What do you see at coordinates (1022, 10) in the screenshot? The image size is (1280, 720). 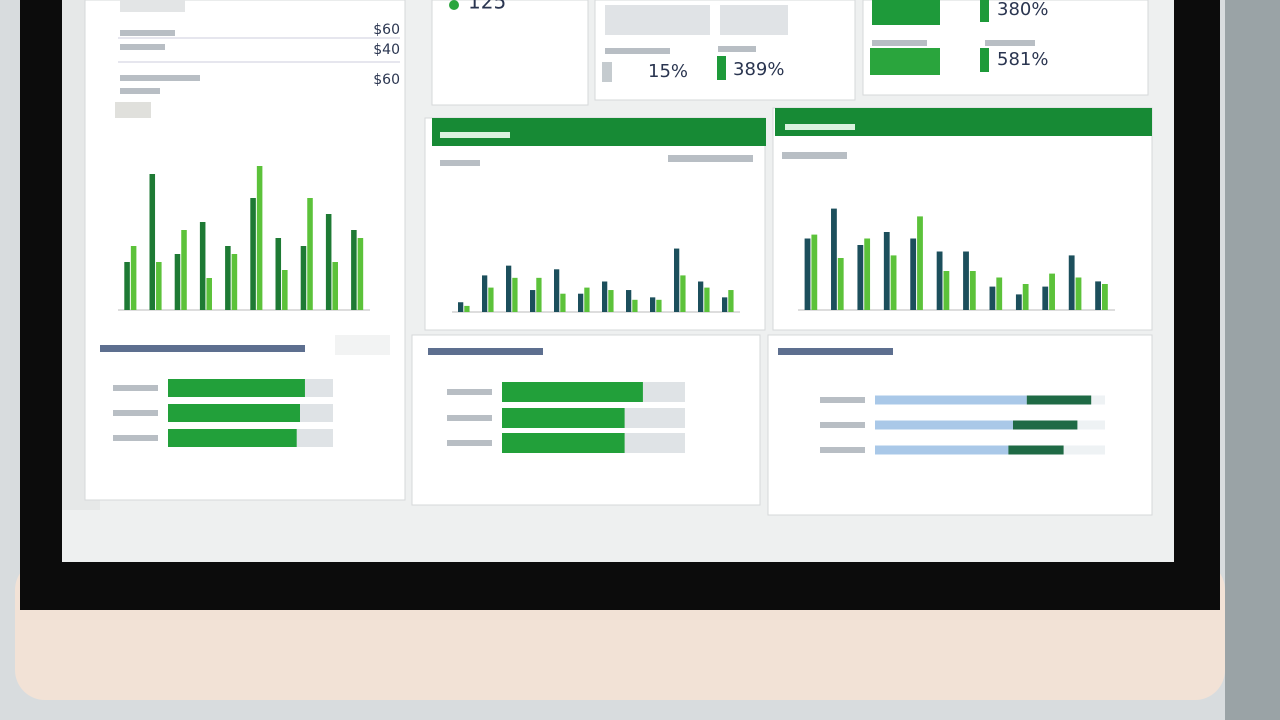 I see `kpi-value: 380%` at bounding box center [1022, 10].